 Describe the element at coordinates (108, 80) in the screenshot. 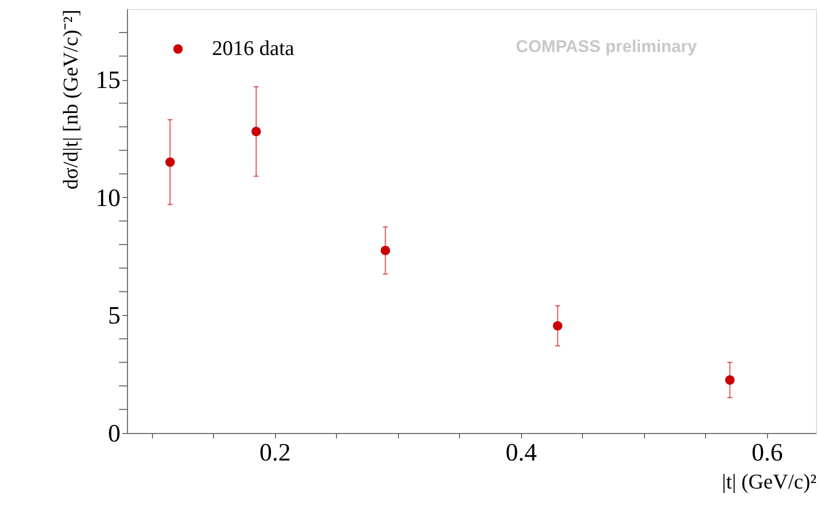

I see `y-tick-label: 15` at that location.